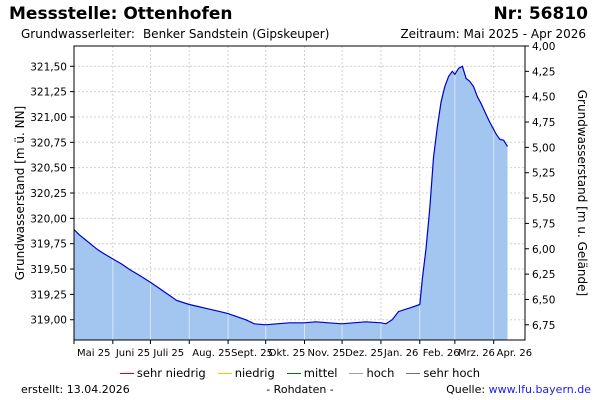  I want to click on y2-tick-label: 5,50, so click(543, 199).